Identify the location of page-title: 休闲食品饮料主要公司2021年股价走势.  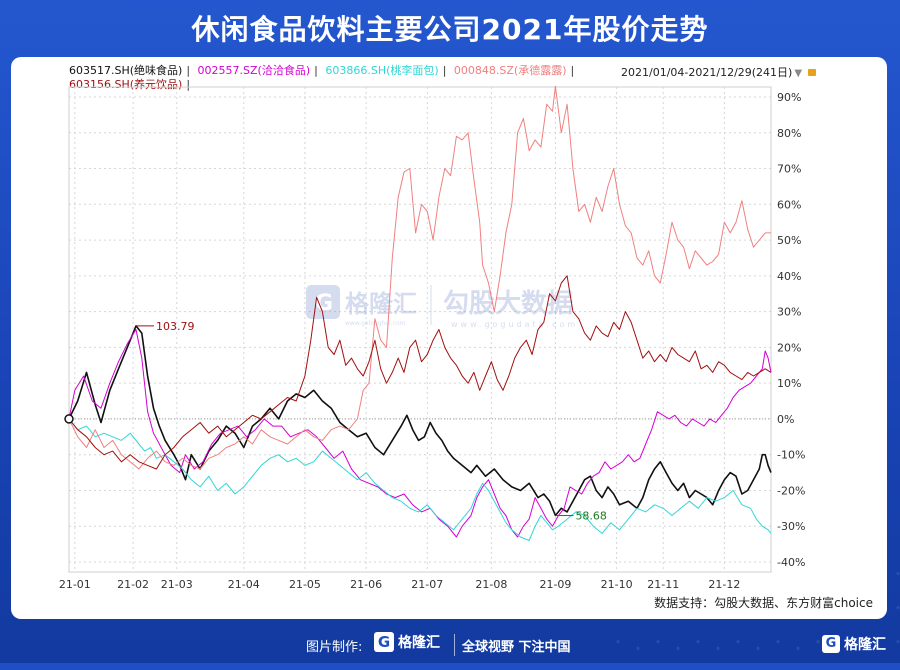
(450, 29).